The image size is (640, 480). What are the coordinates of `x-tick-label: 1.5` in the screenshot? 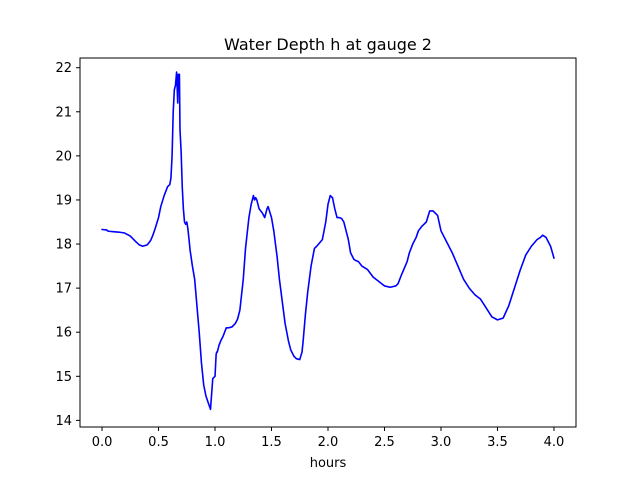 It's located at (271, 442).